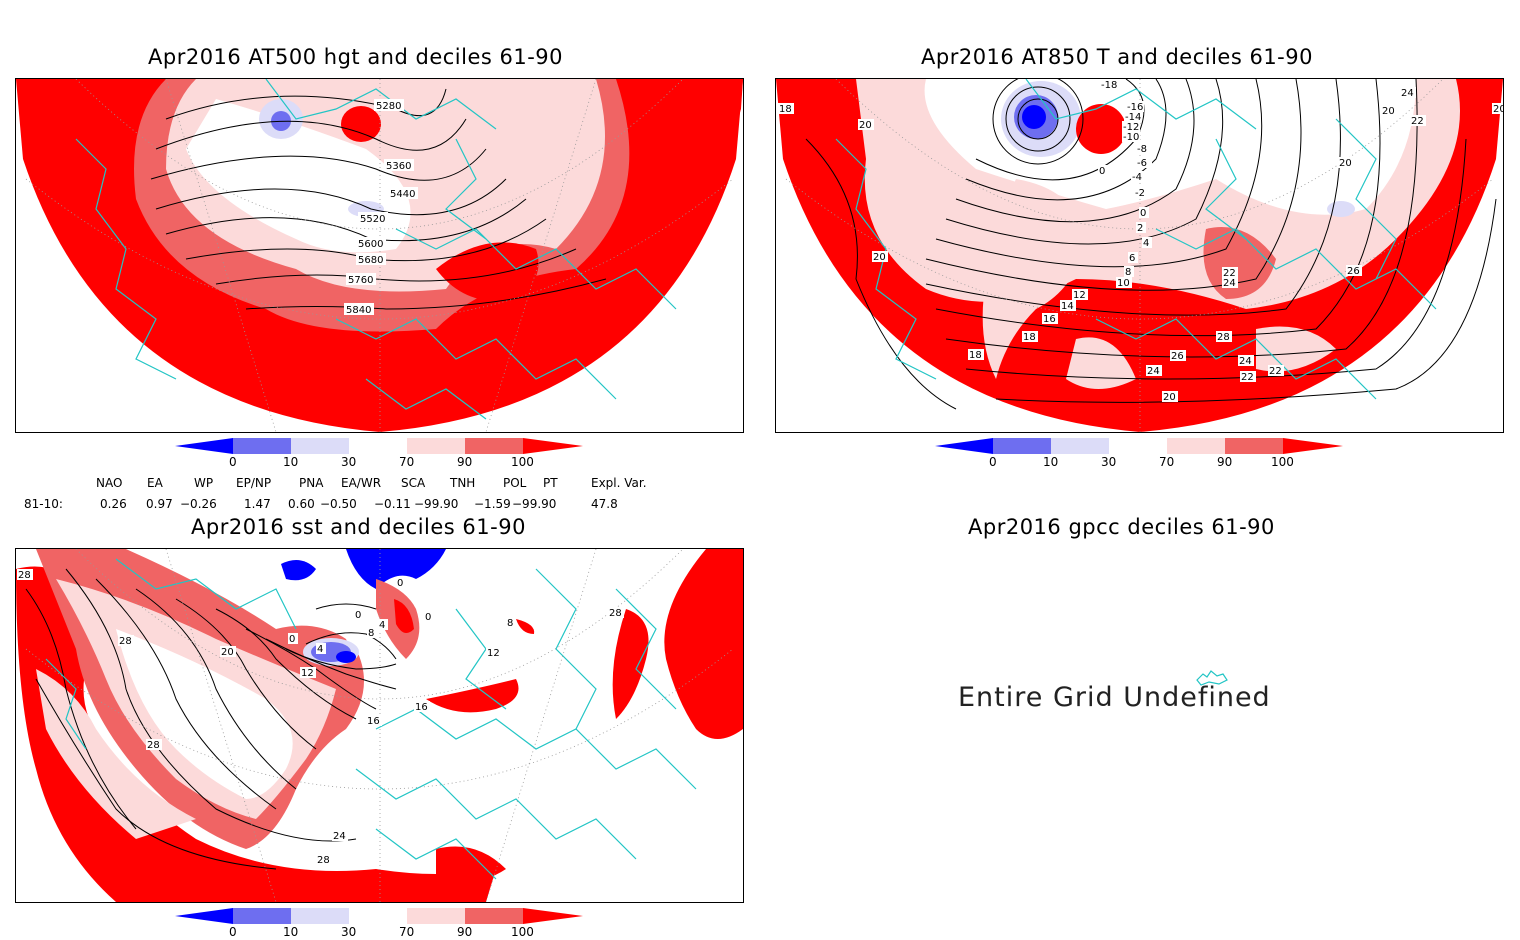  What do you see at coordinates (349, 932) in the screenshot?
I see `sst-cb-tick-30: 30` at bounding box center [349, 932].